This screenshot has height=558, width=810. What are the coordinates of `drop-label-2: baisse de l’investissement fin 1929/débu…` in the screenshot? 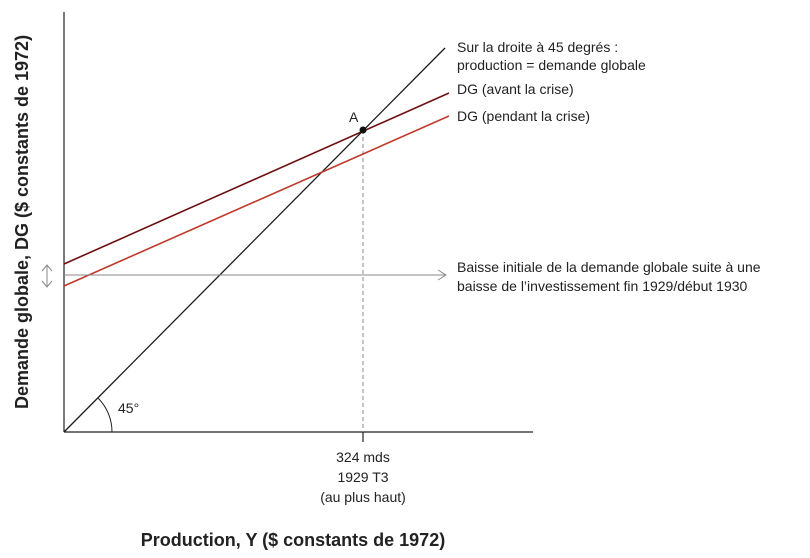 It's located at (602, 286).